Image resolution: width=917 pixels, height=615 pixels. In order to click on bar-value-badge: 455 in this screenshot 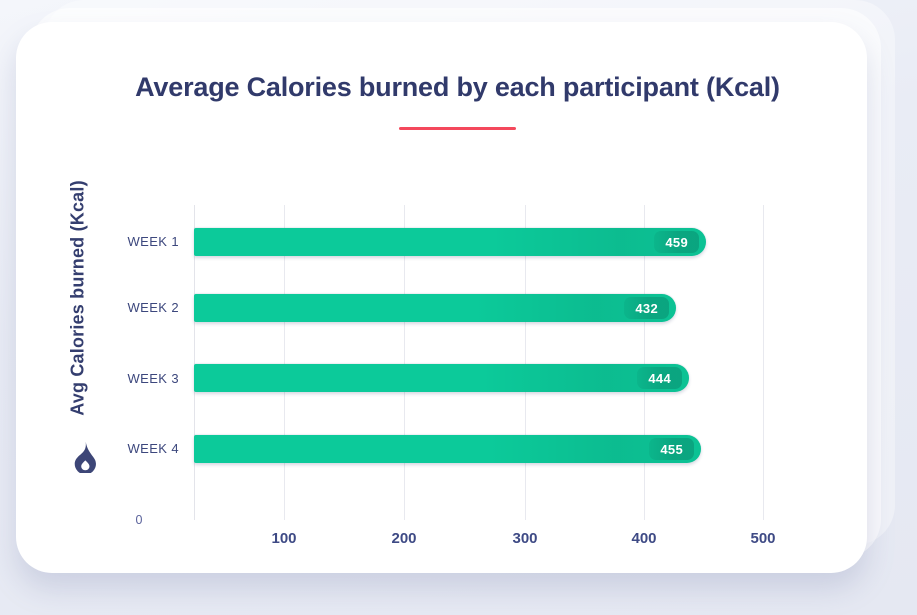, I will do `click(671, 449)`.